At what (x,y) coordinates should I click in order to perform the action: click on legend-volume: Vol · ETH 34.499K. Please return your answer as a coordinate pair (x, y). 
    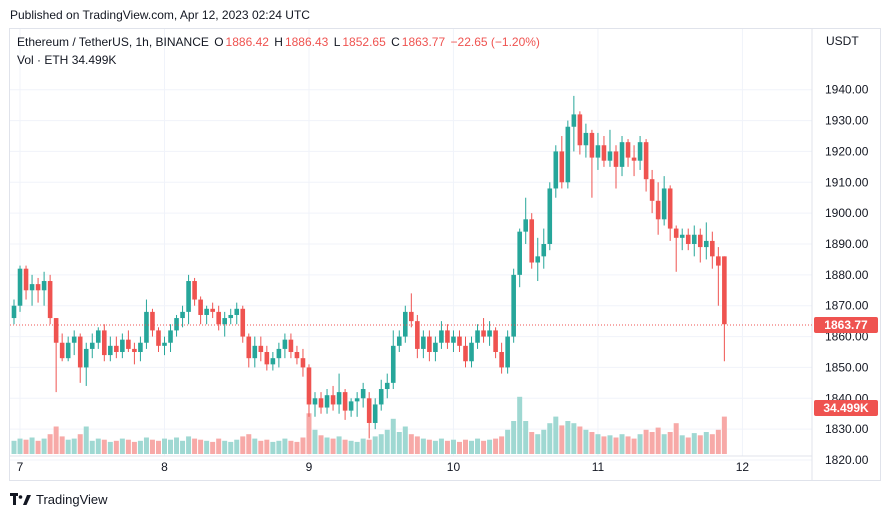
    Looking at the image, I should click on (66, 60).